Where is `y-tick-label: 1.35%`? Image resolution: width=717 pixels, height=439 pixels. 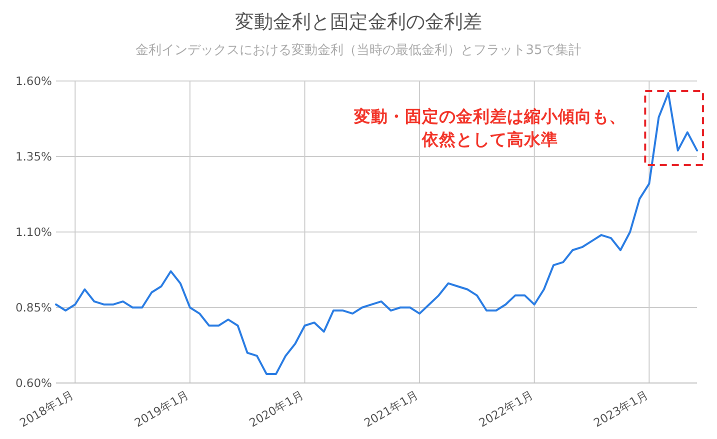
y-tick-label: 1.35% is located at coordinates (33, 157).